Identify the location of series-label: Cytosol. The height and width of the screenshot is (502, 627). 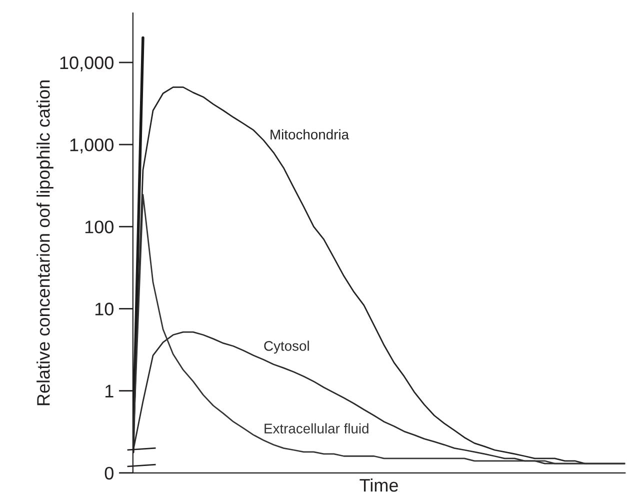
(286, 347).